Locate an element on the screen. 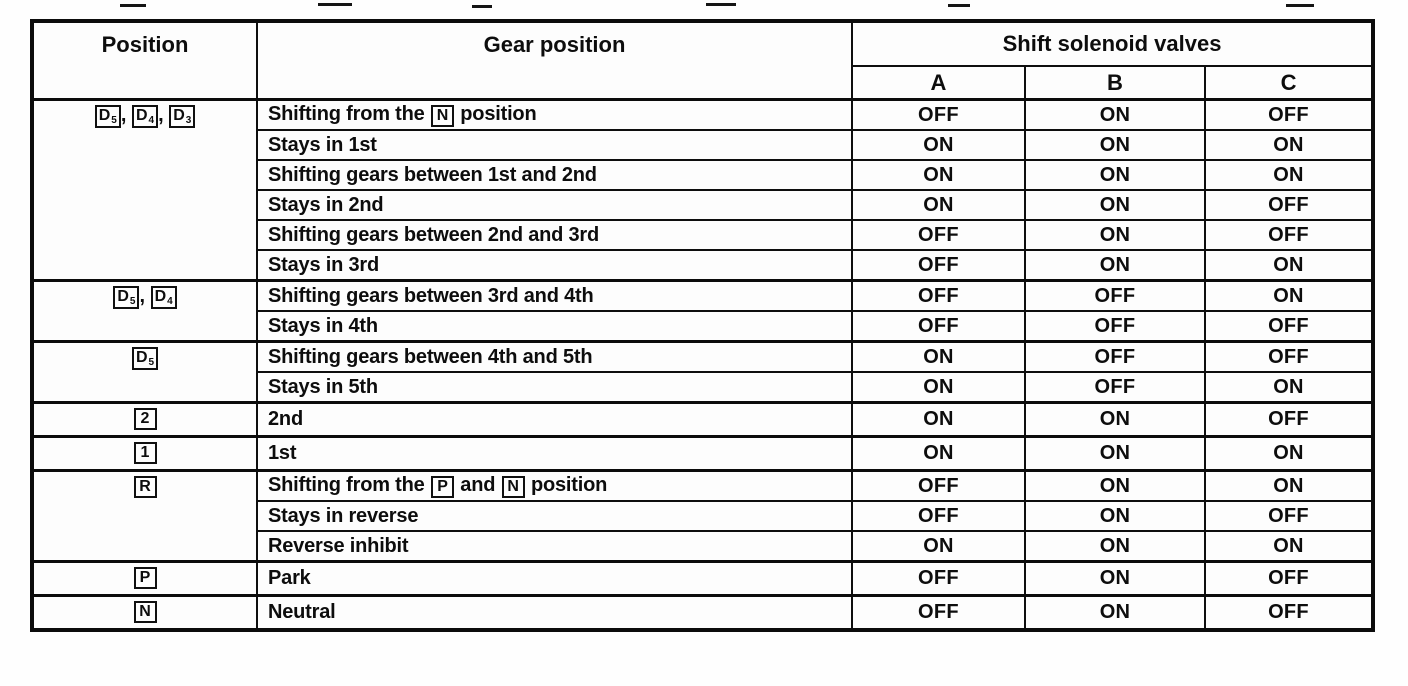  table-row: N Neutral OFF ON OFF is located at coordinates (703, 612).